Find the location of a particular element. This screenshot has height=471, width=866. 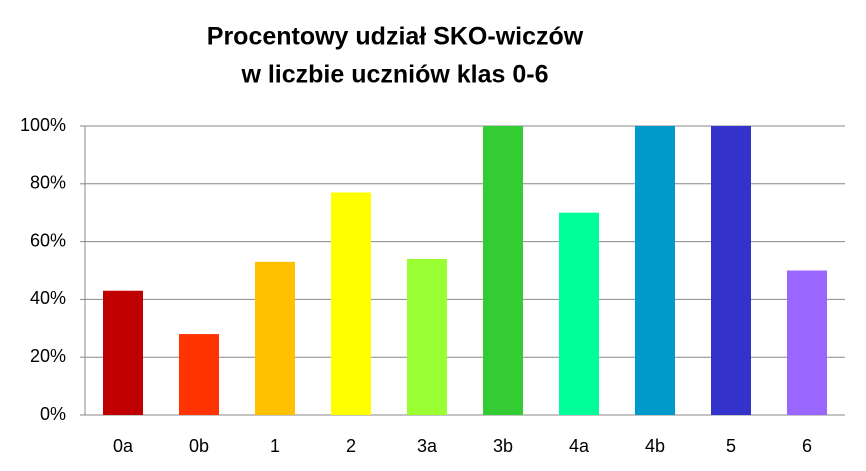

y-tick-label: 40% is located at coordinates (48, 298).